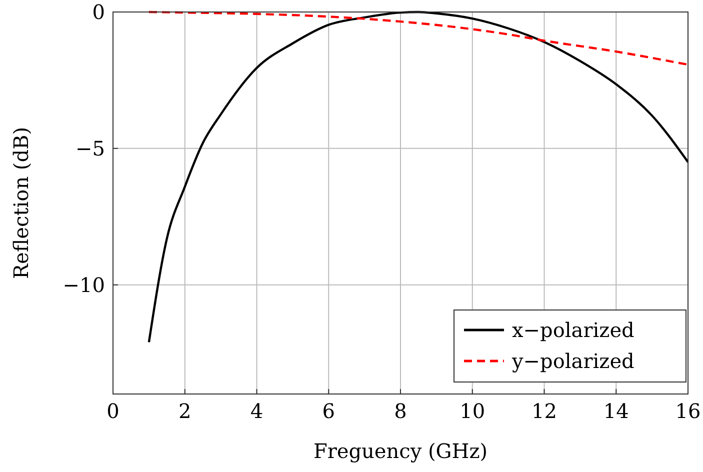 This screenshot has height=472, width=703. Describe the element at coordinates (328, 411) in the screenshot. I see `x-tick-label: 6` at that location.